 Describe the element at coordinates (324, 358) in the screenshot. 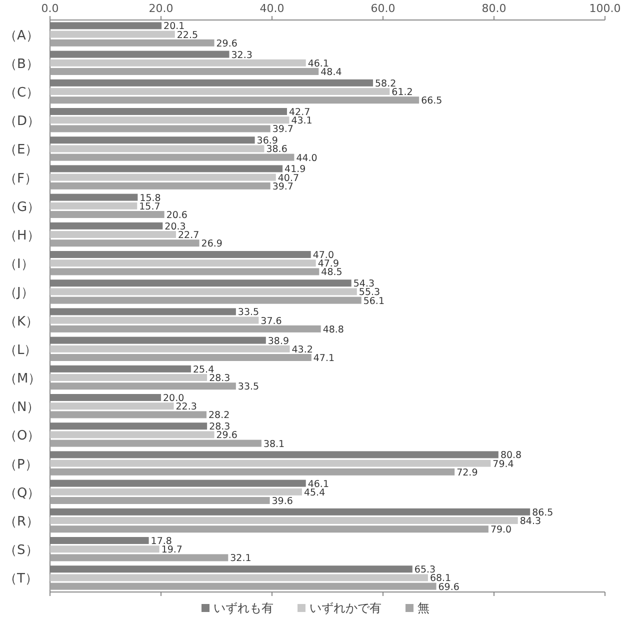

I see `data-label: 47.1` at that location.